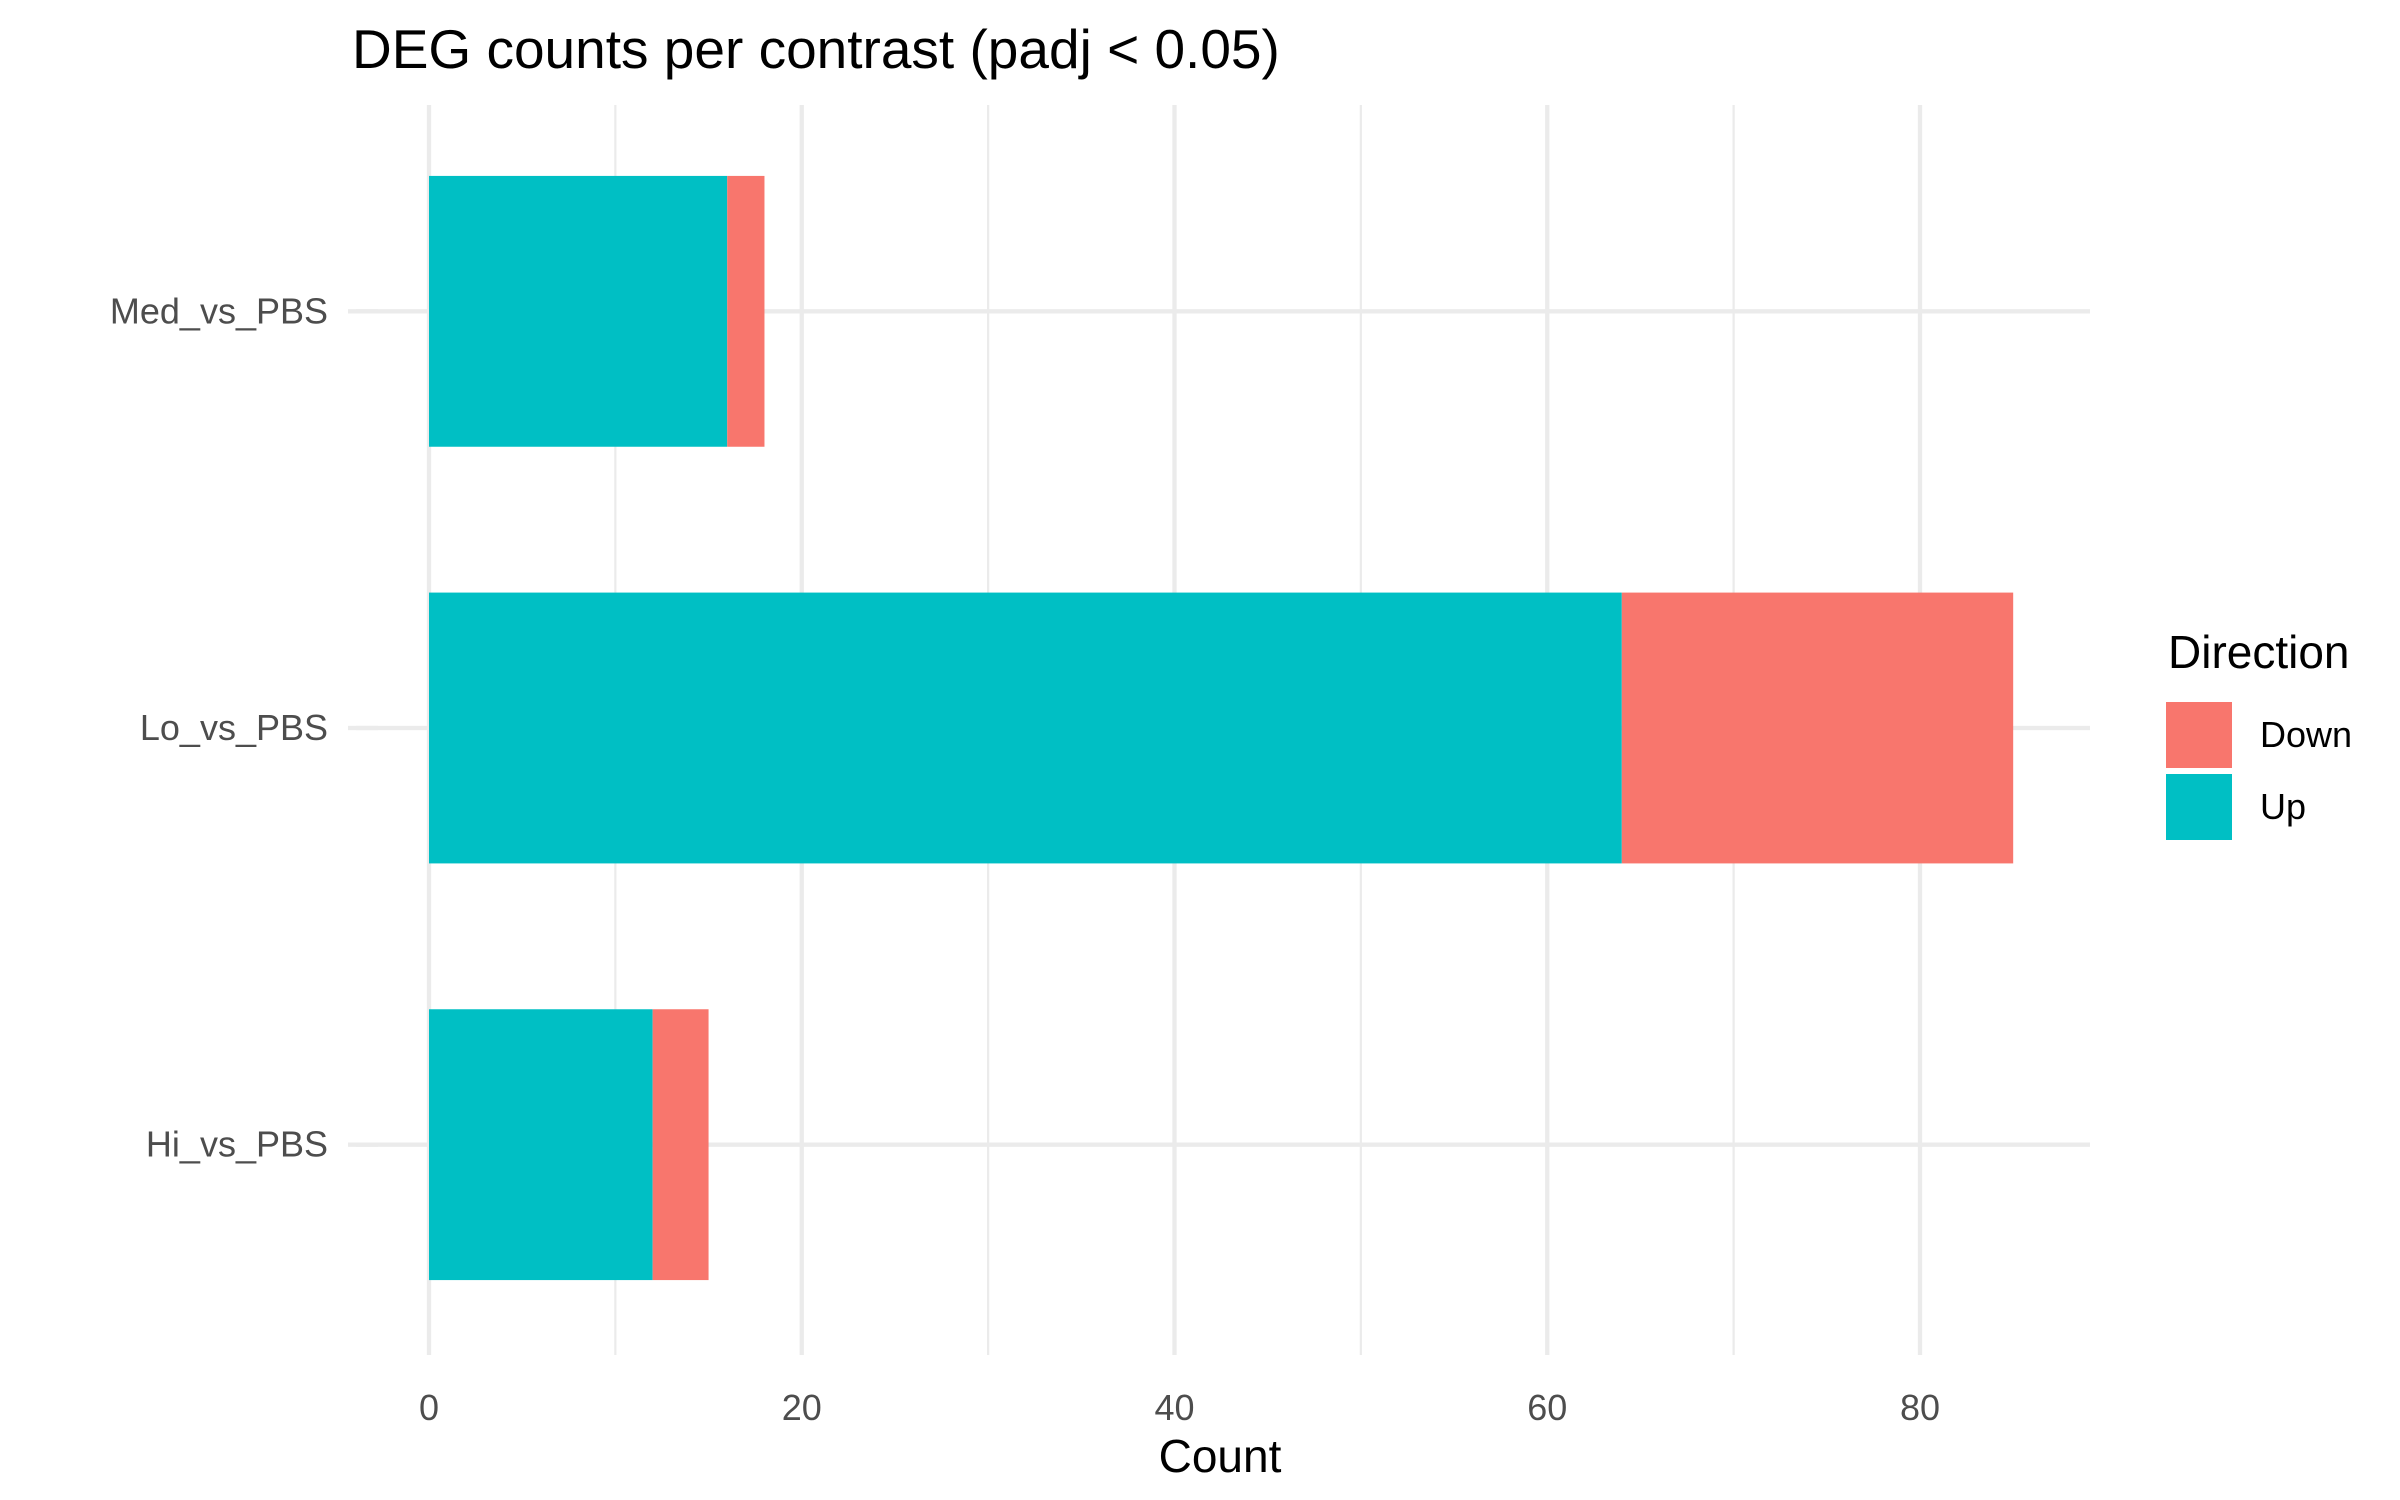 This screenshot has width=2400, height=1500. I want to click on x-tick-label: 20, so click(802, 1407).